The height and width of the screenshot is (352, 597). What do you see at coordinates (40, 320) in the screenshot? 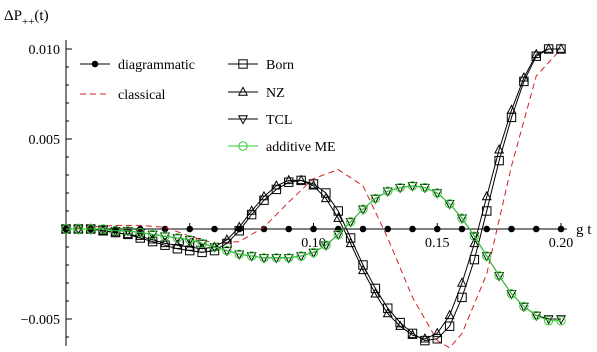
I see `y-tick-label: −0.005` at bounding box center [40, 320].